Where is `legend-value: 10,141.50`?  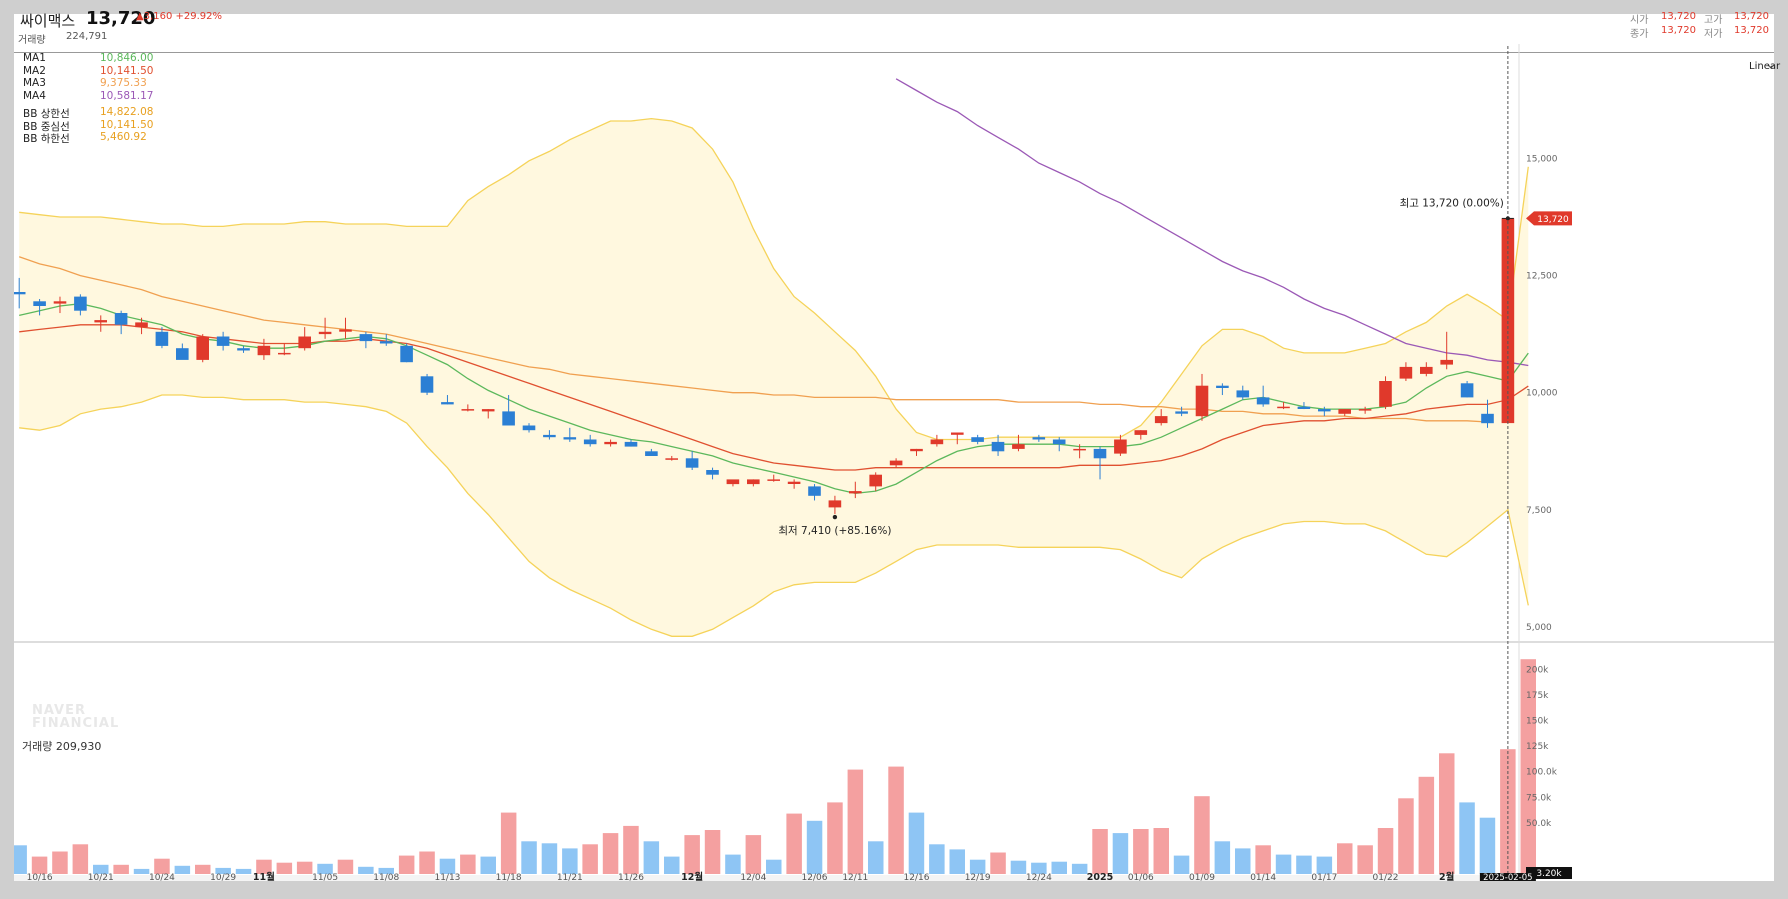
legend-value: 10,141.50 is located at coordinates (127, 124).